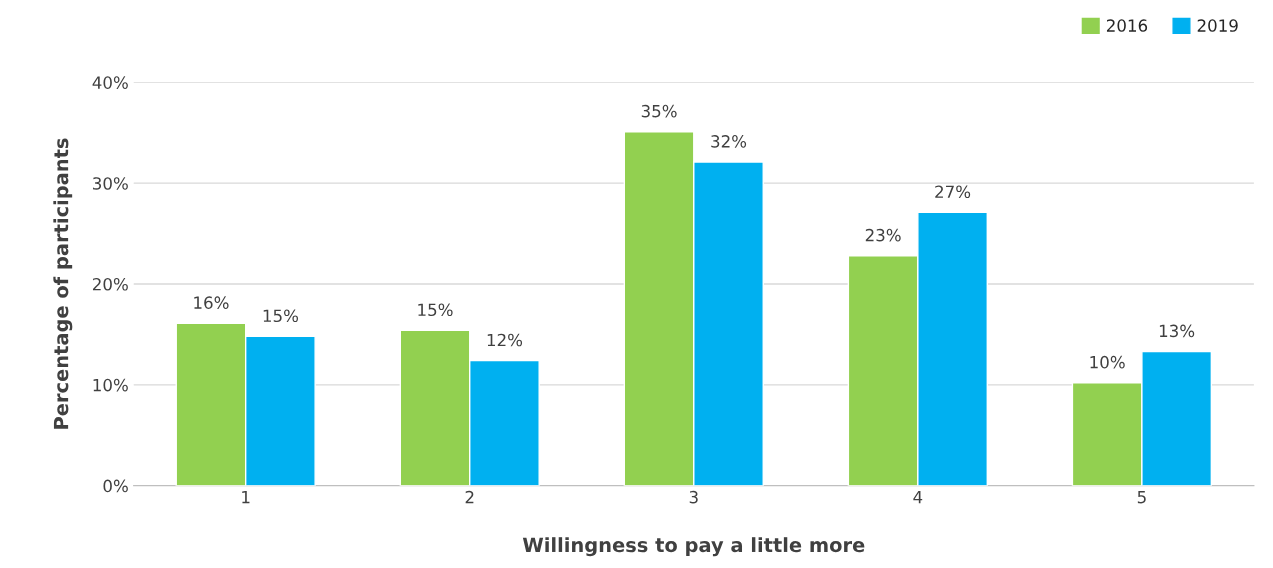 The image size is (1273, 568). Describe the element at coordinates (693, 547) in the screenshot. I see `x-axis-title: Willingness to pay a little more` at that location.